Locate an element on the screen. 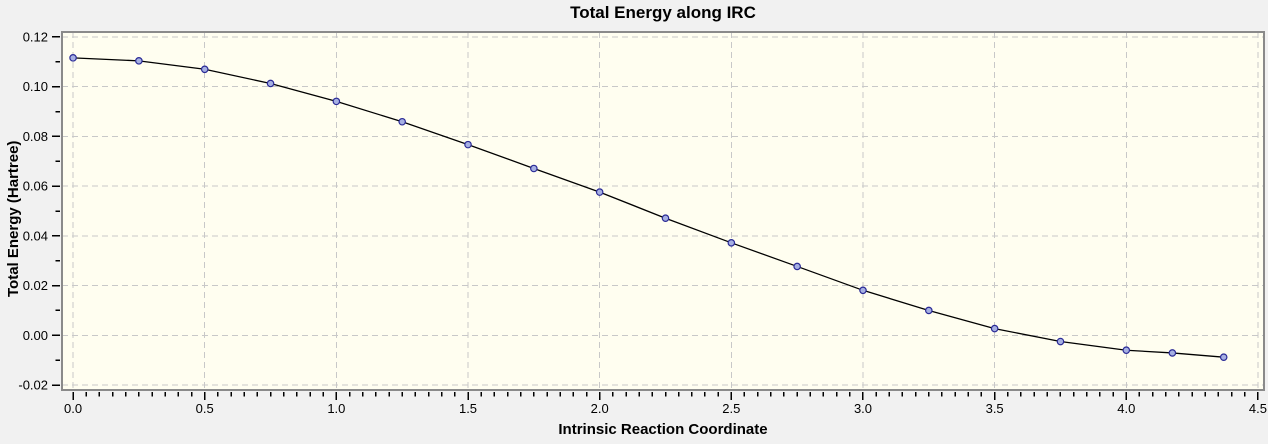 This screenshot has height=444, width=1268. chart-title: Total Energy along IRC is located at coordinates (663, 12).